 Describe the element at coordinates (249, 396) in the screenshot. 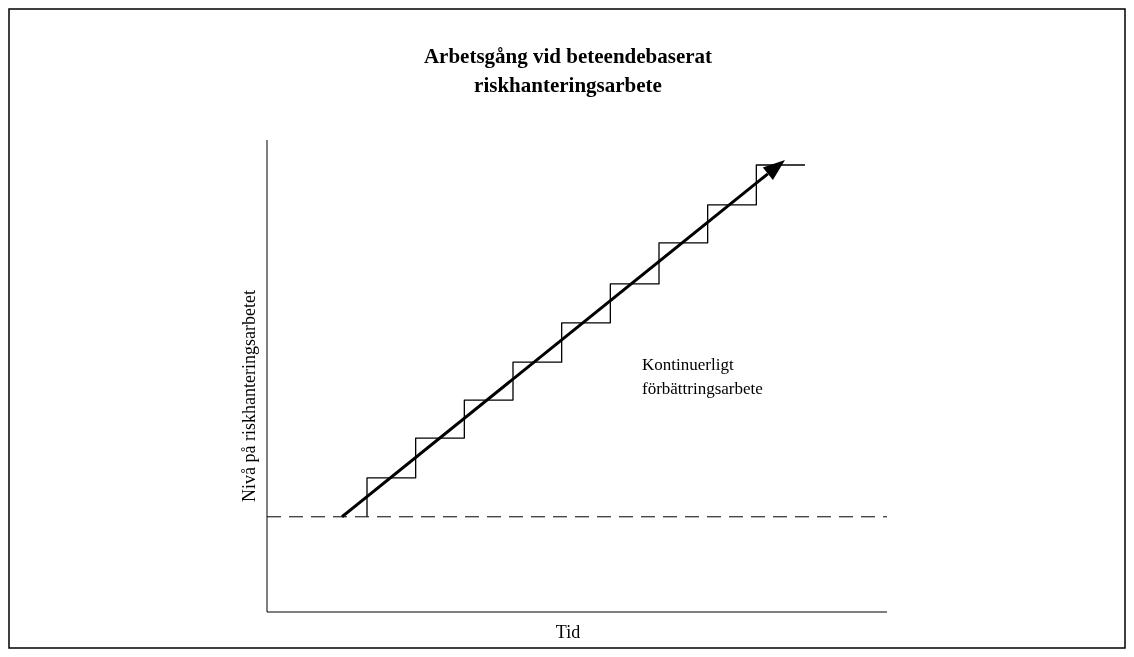

I see `y-axis-title: Nivå på riskhanteringsarbetet` at that location.